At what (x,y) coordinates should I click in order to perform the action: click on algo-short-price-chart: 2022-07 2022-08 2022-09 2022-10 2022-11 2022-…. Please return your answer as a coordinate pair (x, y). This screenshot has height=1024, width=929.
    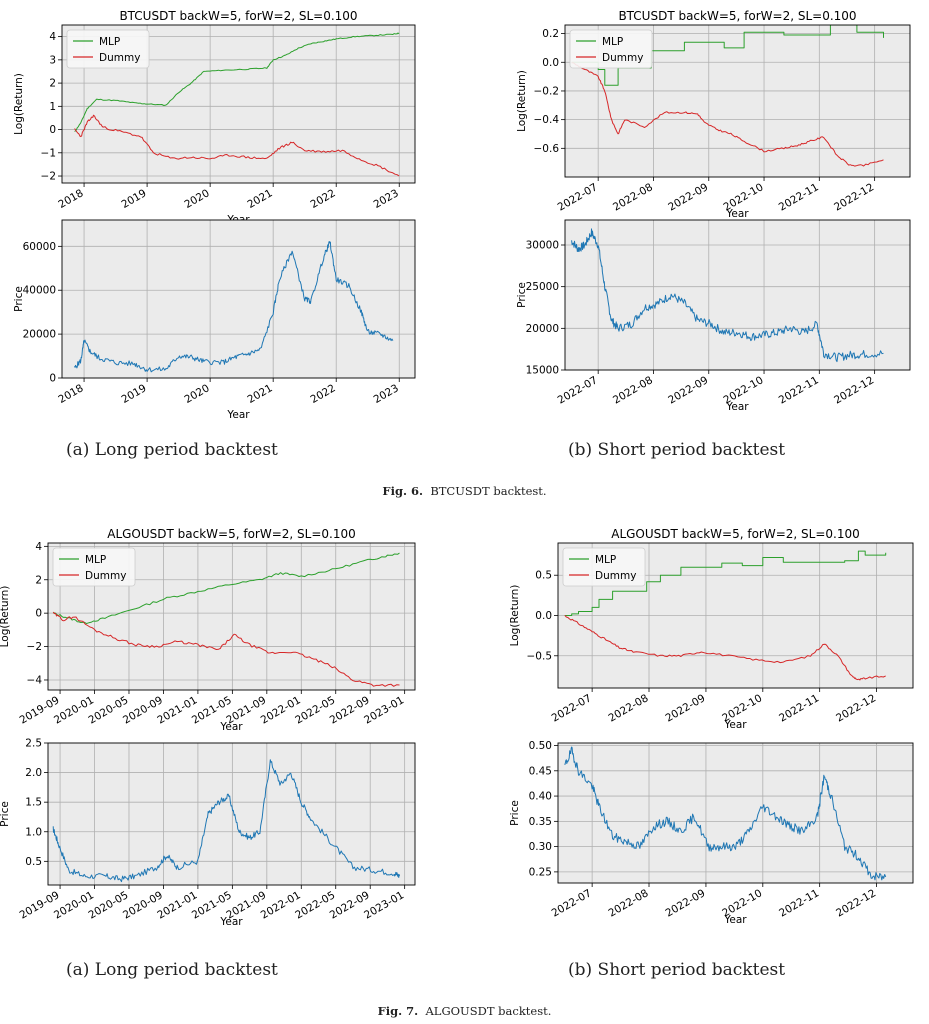
    Looking at the image, I should click on (711, 833).